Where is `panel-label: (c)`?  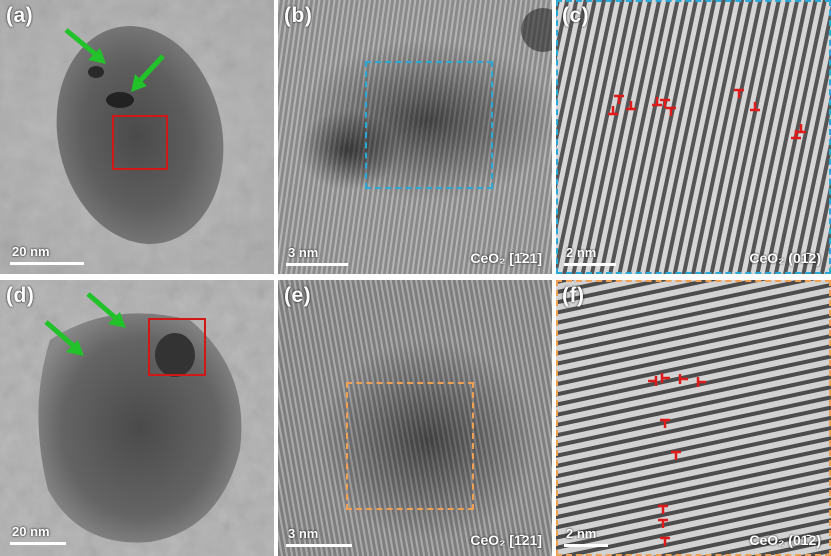
panel-label: (c) is located at coordinates (576, 15).